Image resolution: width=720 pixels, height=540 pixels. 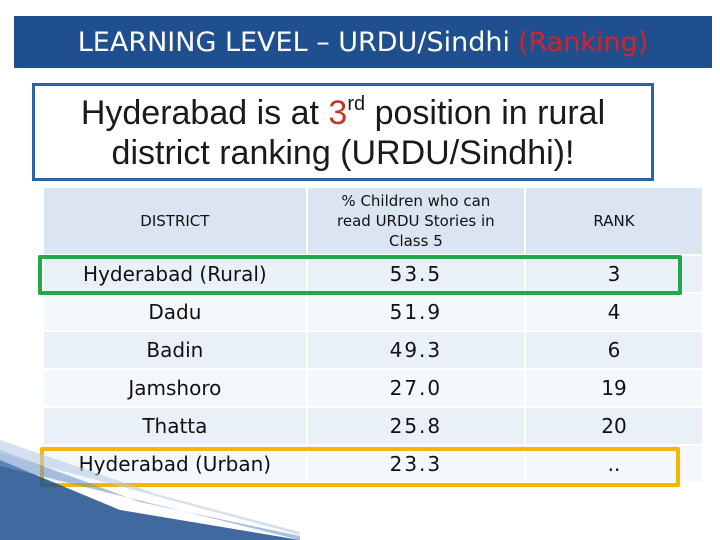 I want to click on row-district: Thatta, so click(x=175, y=426).